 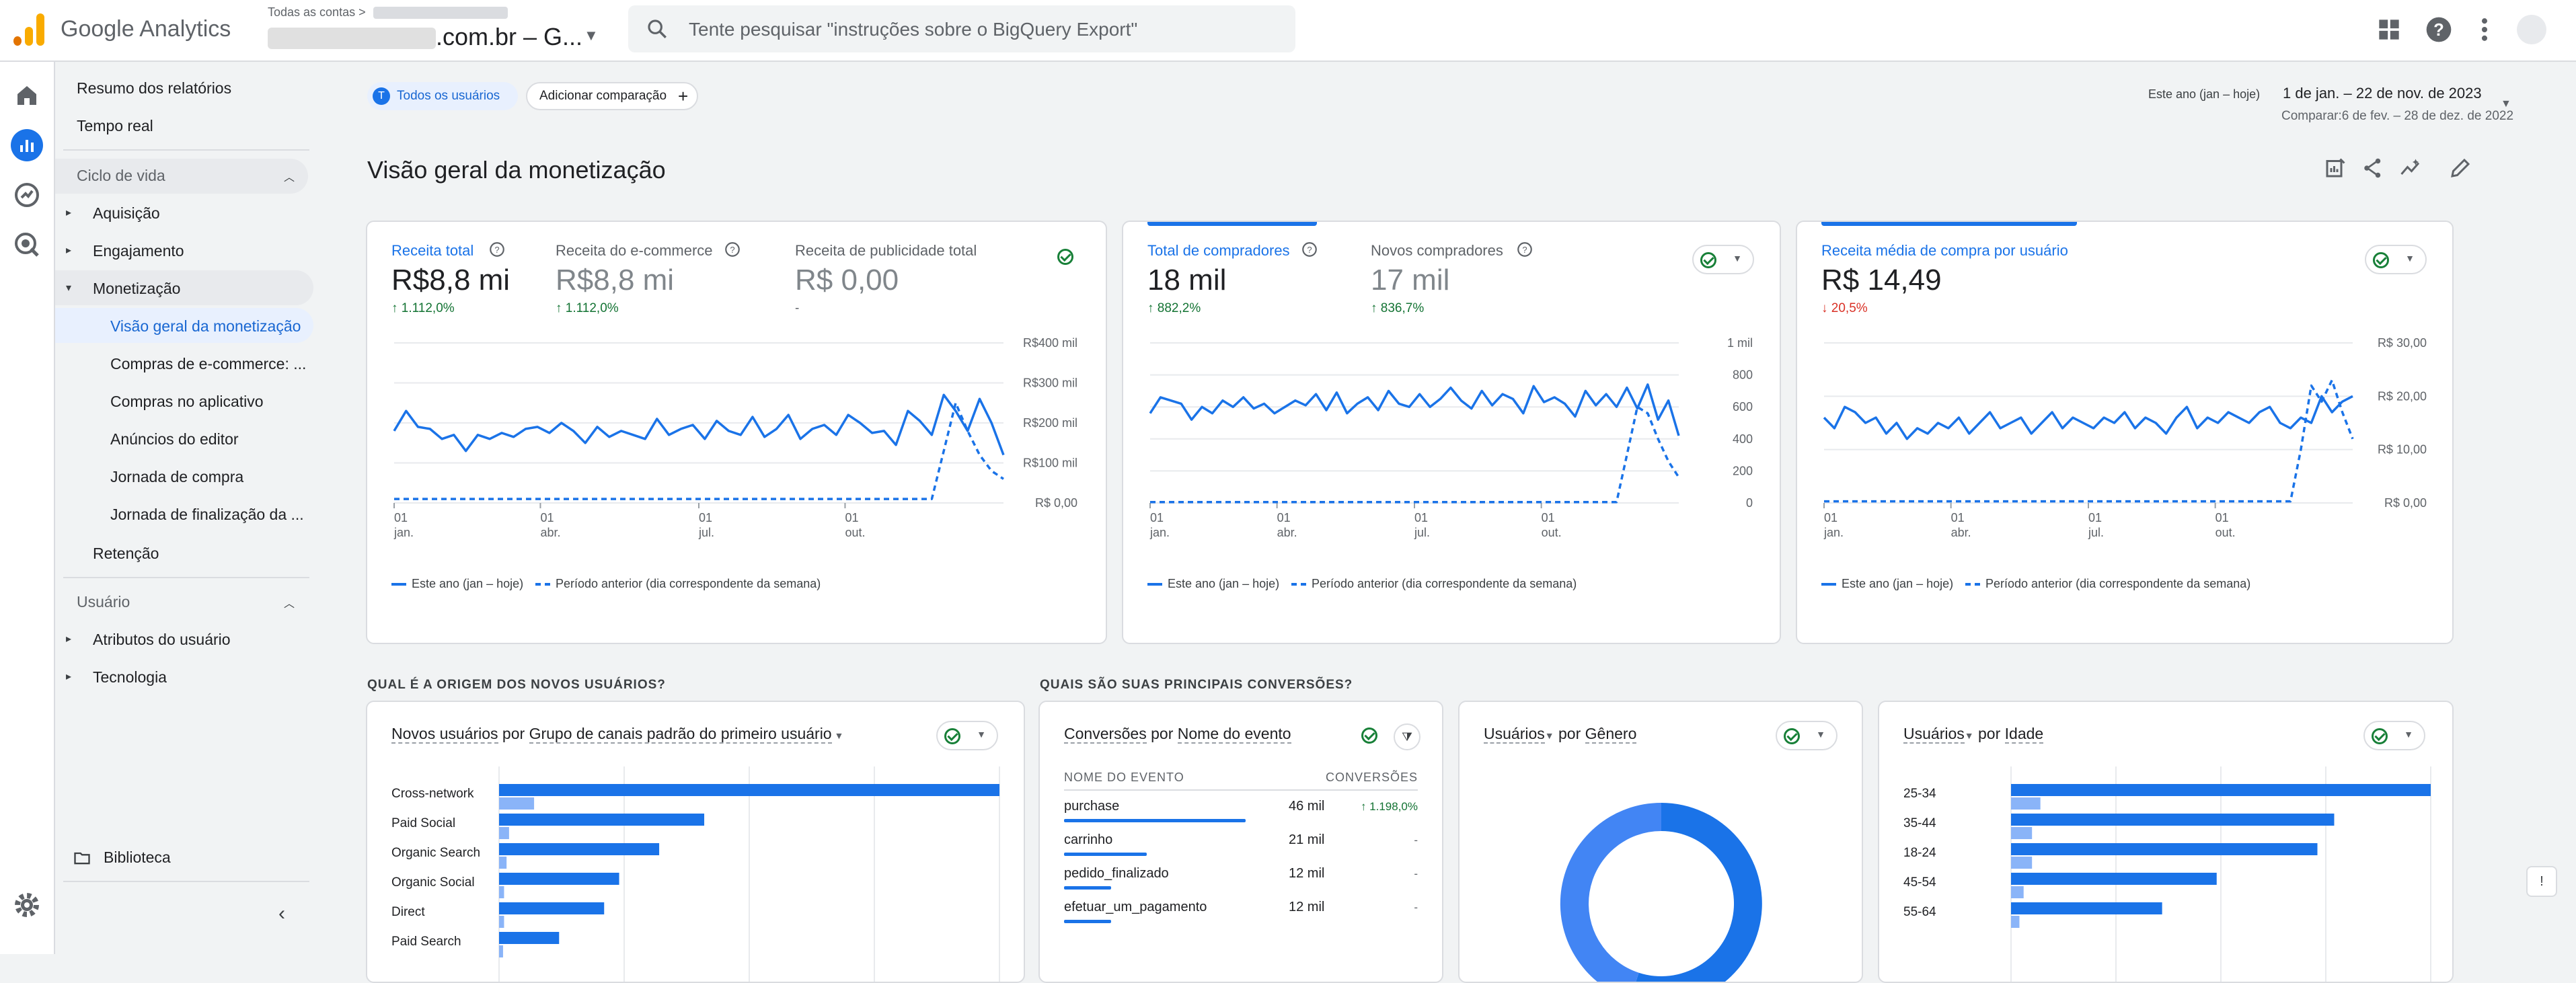 What do you see at coordinates (126, 553) in the screenshot?
I see `nav-retention: Retenção` at bounding box center [126, 553].